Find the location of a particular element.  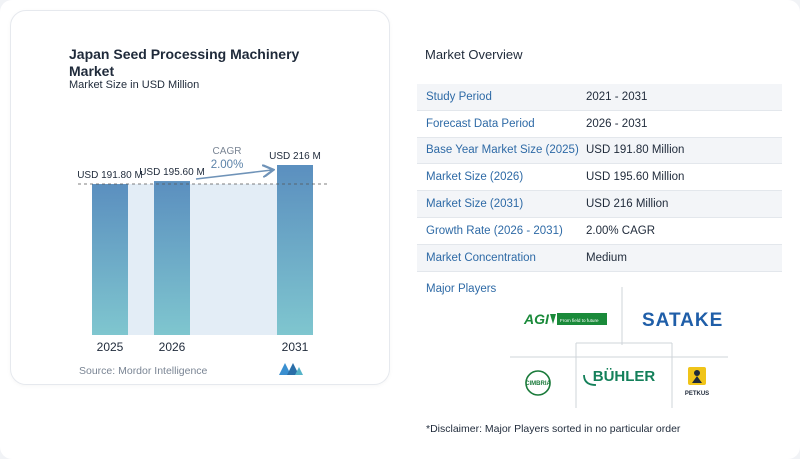

overview-row: Market Size (2031) USD 216 Million is located at coordinates (599, 204).